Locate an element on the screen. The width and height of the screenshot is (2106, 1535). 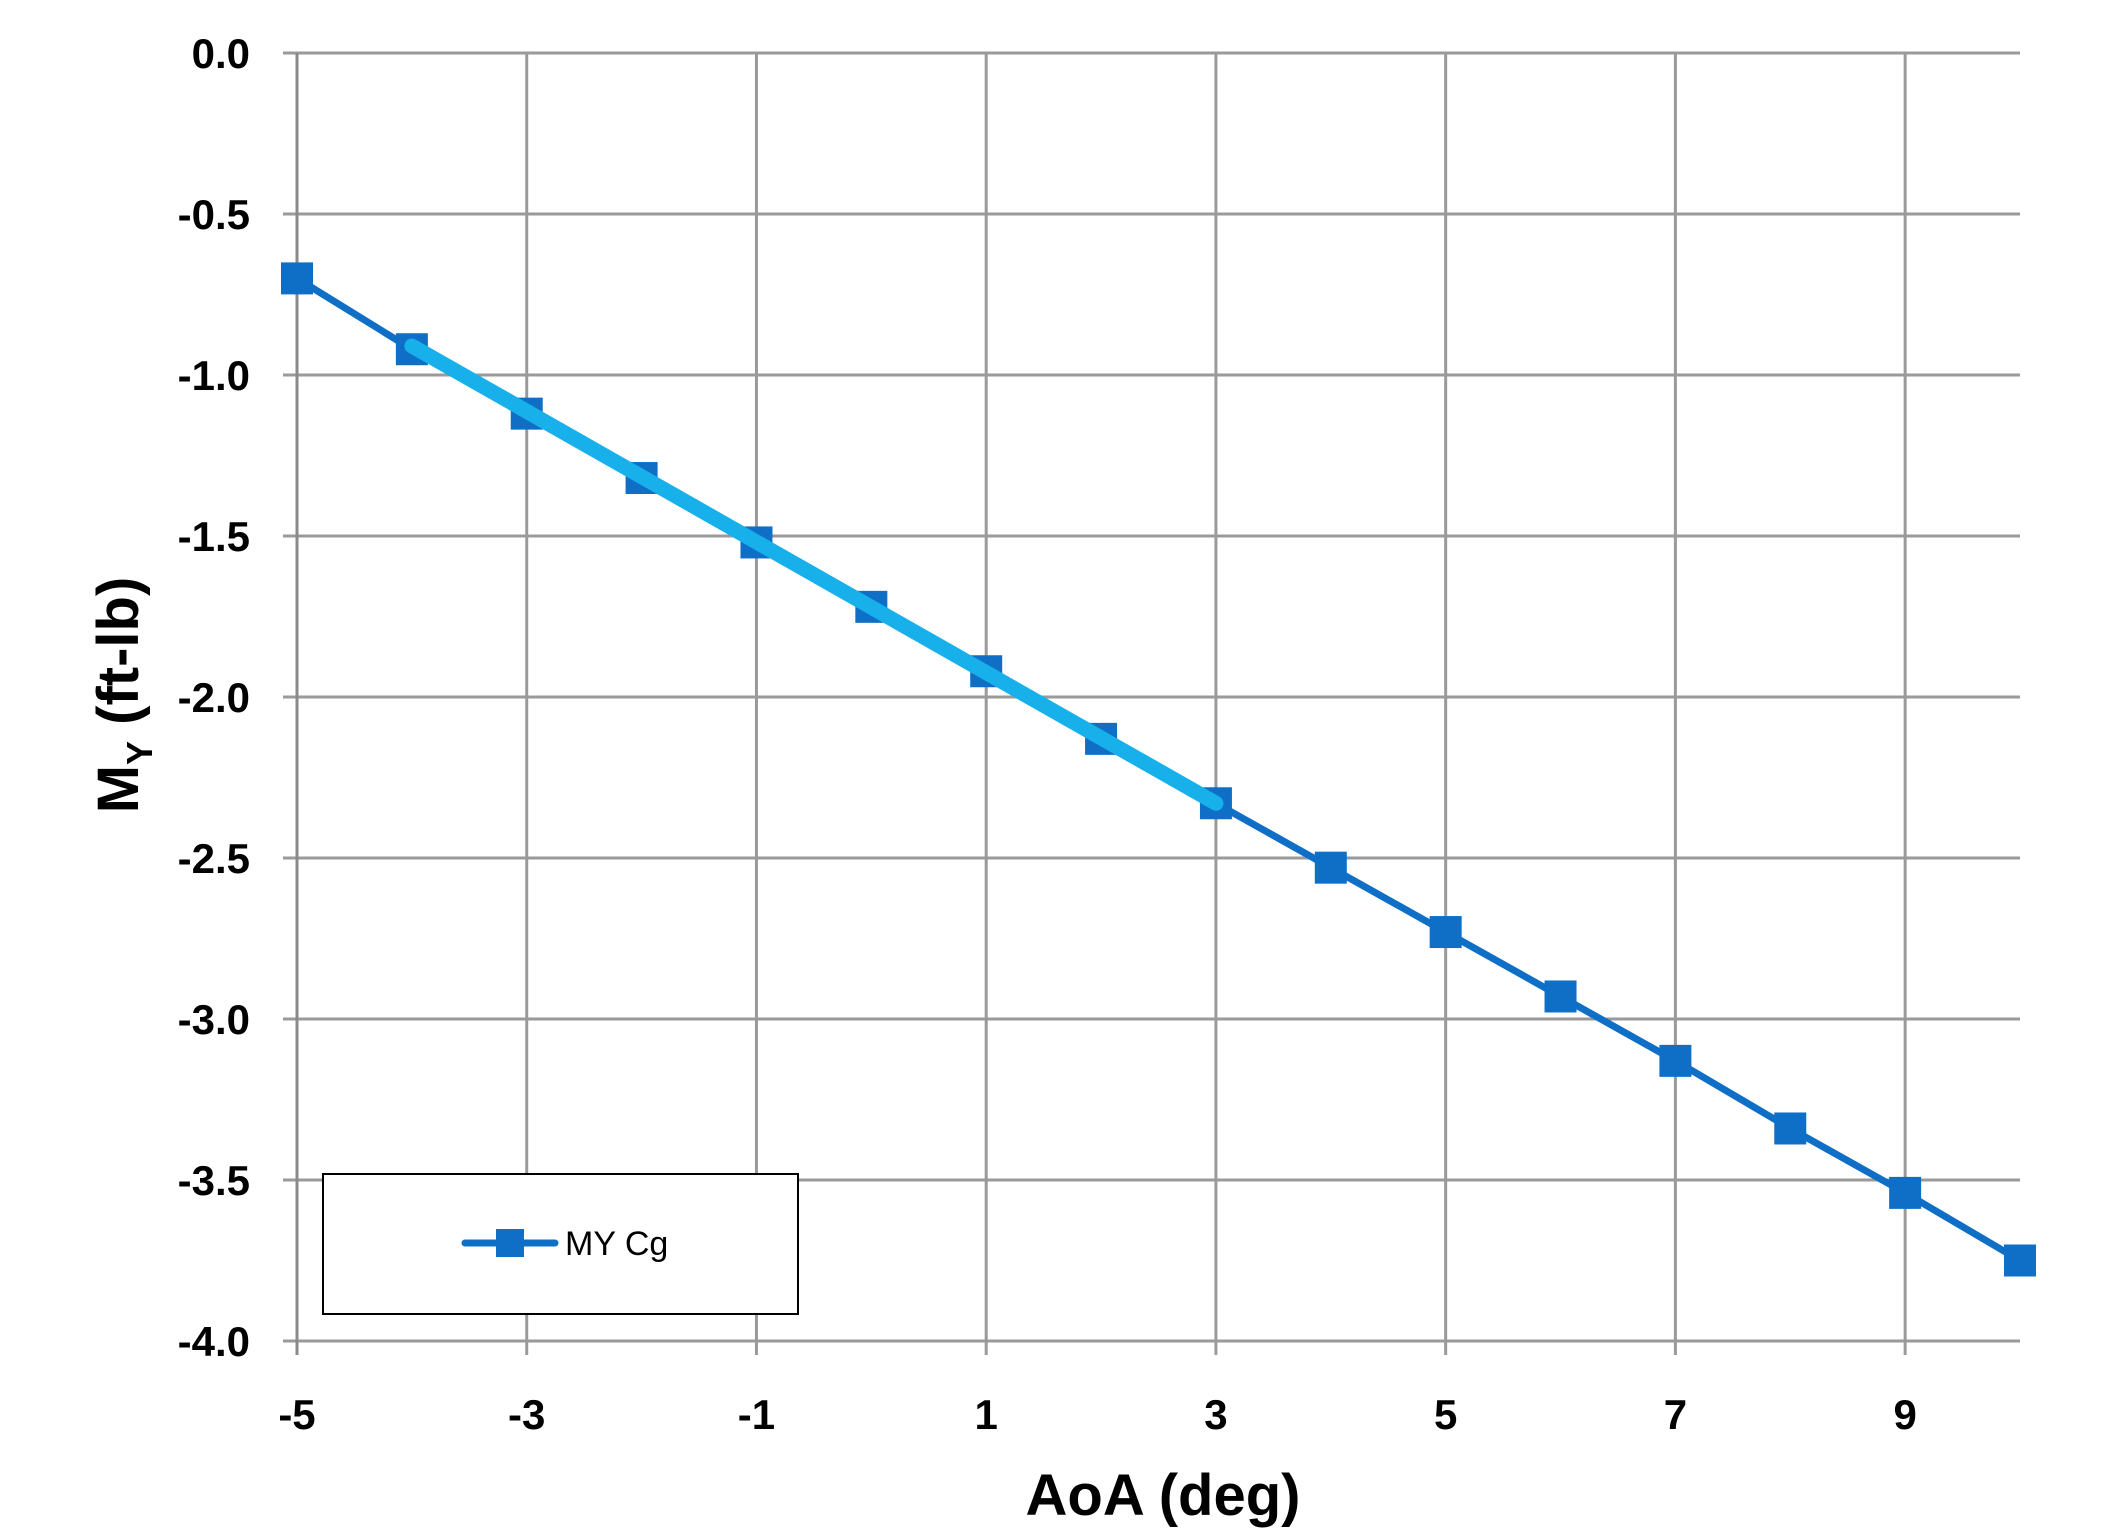
x-tick-label: -5 is located at coordinates (296, 1414).